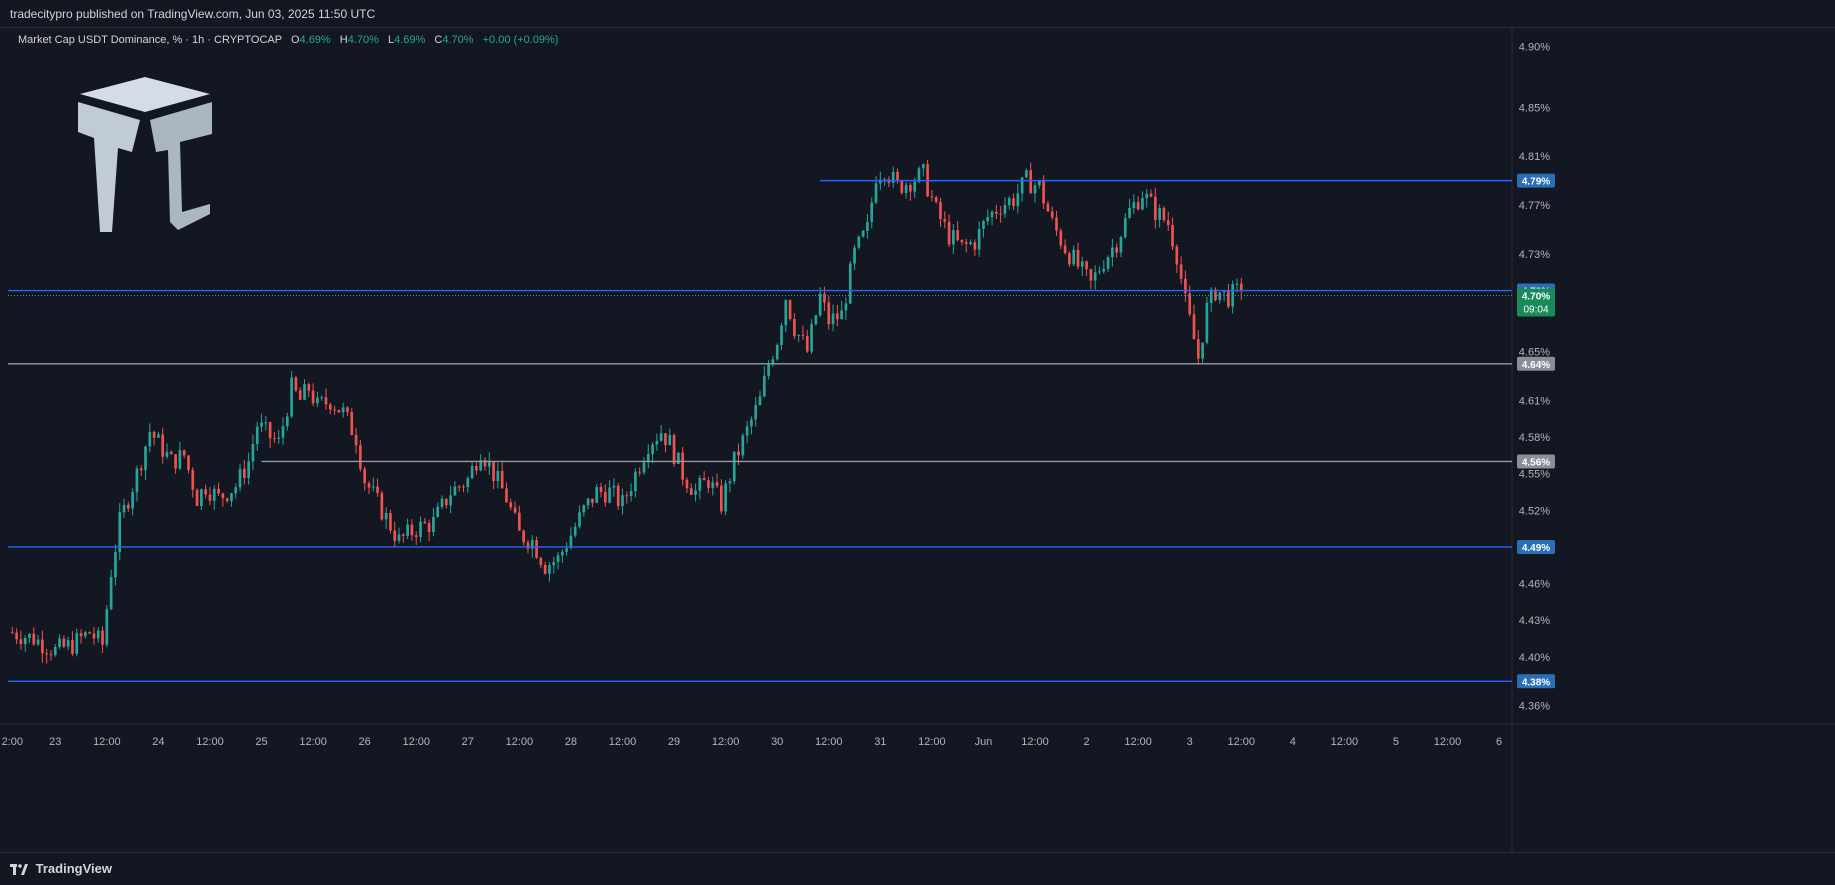 This screenshot has height=885, width=1835. What do you see at coordinates (1534, 658) in the screenshot?
I see `y-tick-label: 4.40%` at bounding box center [1534, 658].